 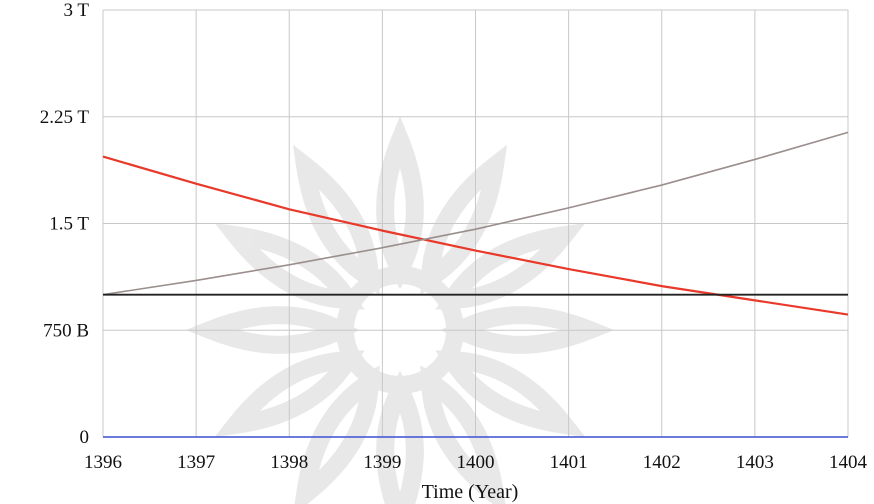 I want to click on x-tick-label: 1403, so click(x=755, y=462).